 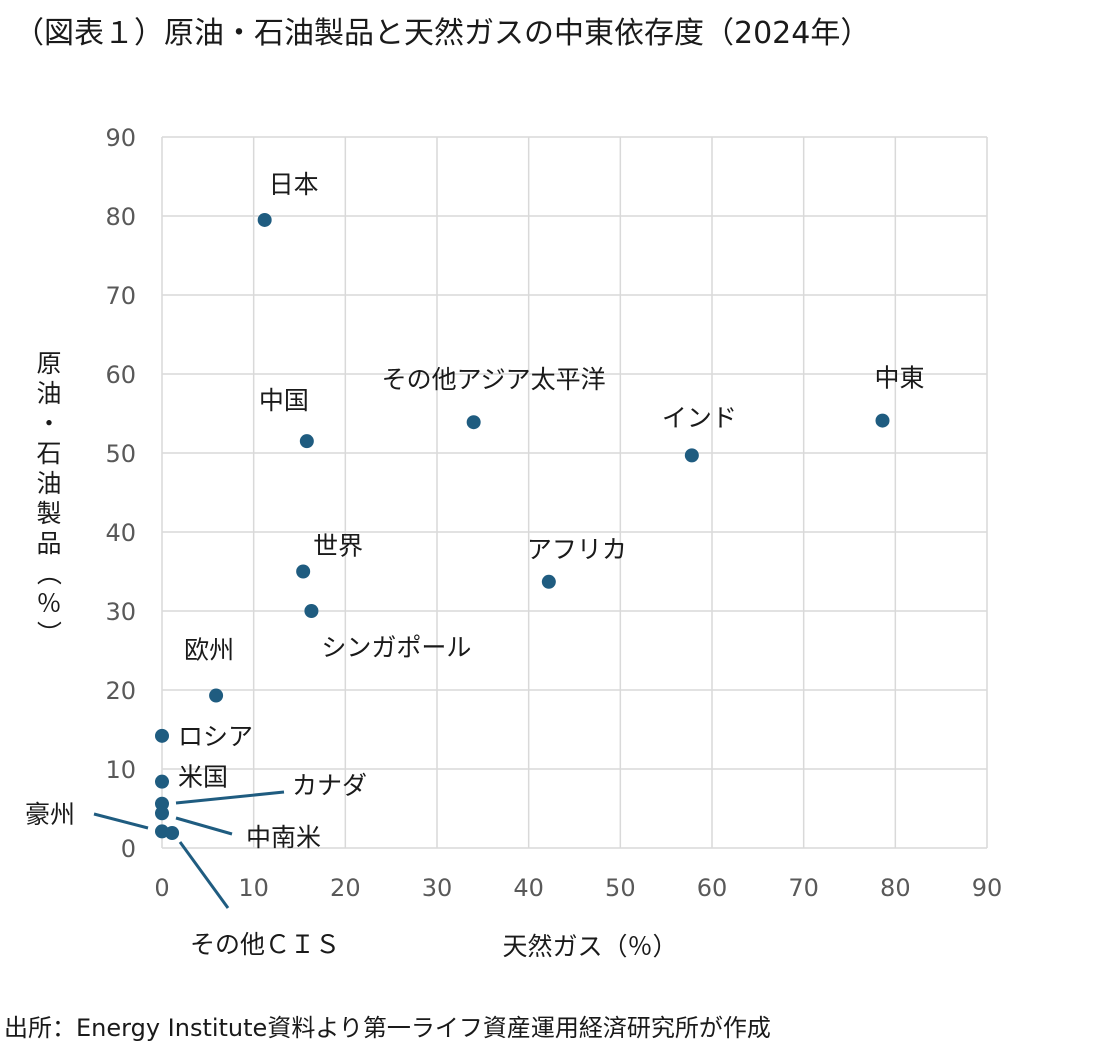 I want to click on point-label: シンガポール, so click(x=396, y=647).